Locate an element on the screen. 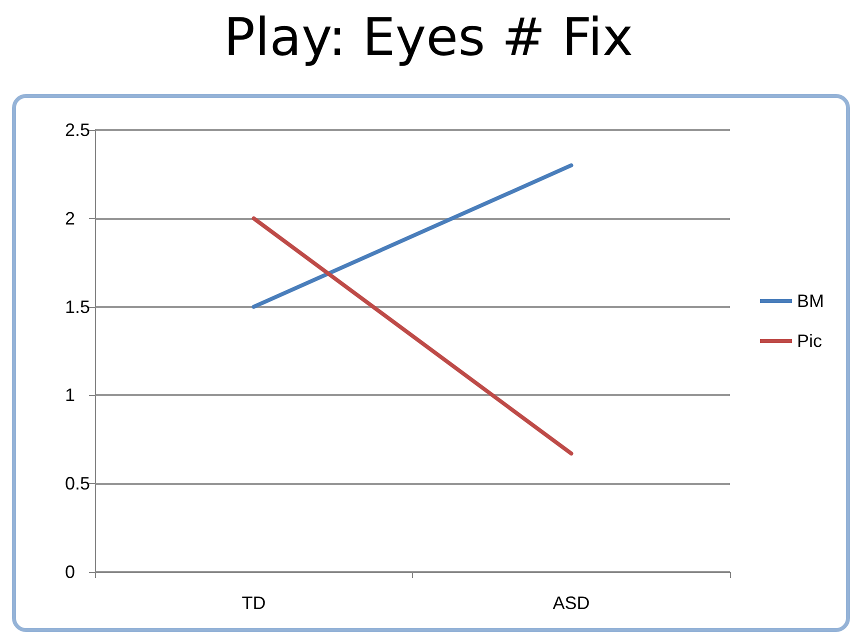  y-tick-label: 0 is located at coordinates (70, 572).